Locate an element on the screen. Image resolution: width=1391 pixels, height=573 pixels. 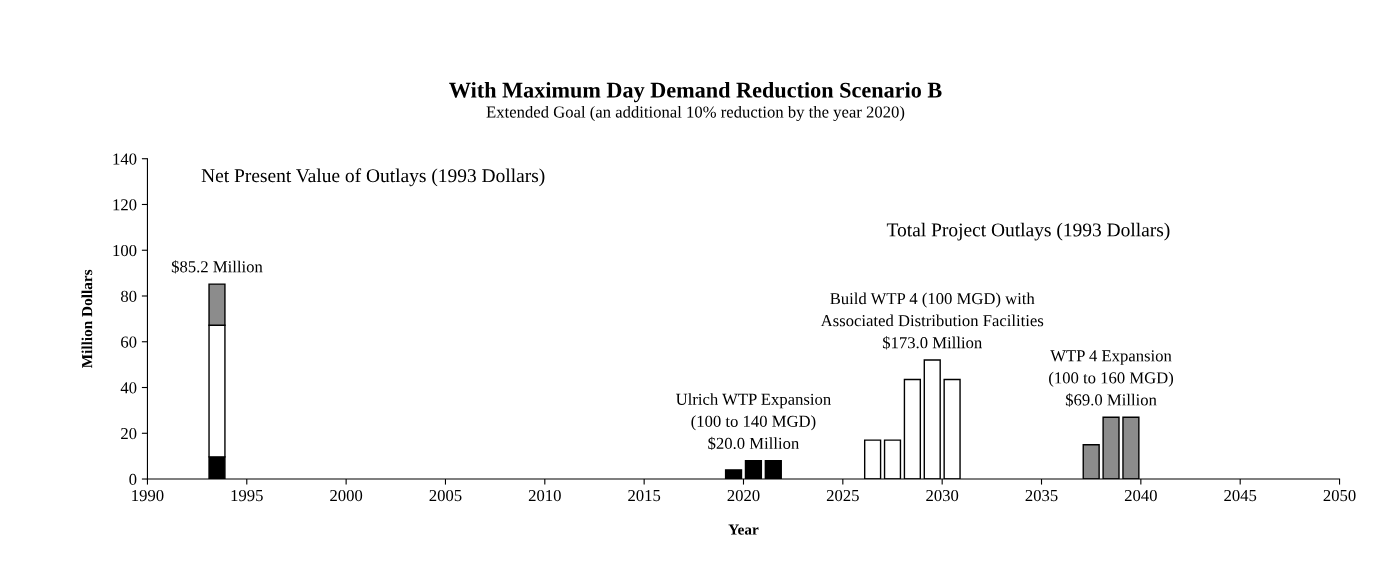
x-tick-label: 2005 is located at coordinates (445, 495).